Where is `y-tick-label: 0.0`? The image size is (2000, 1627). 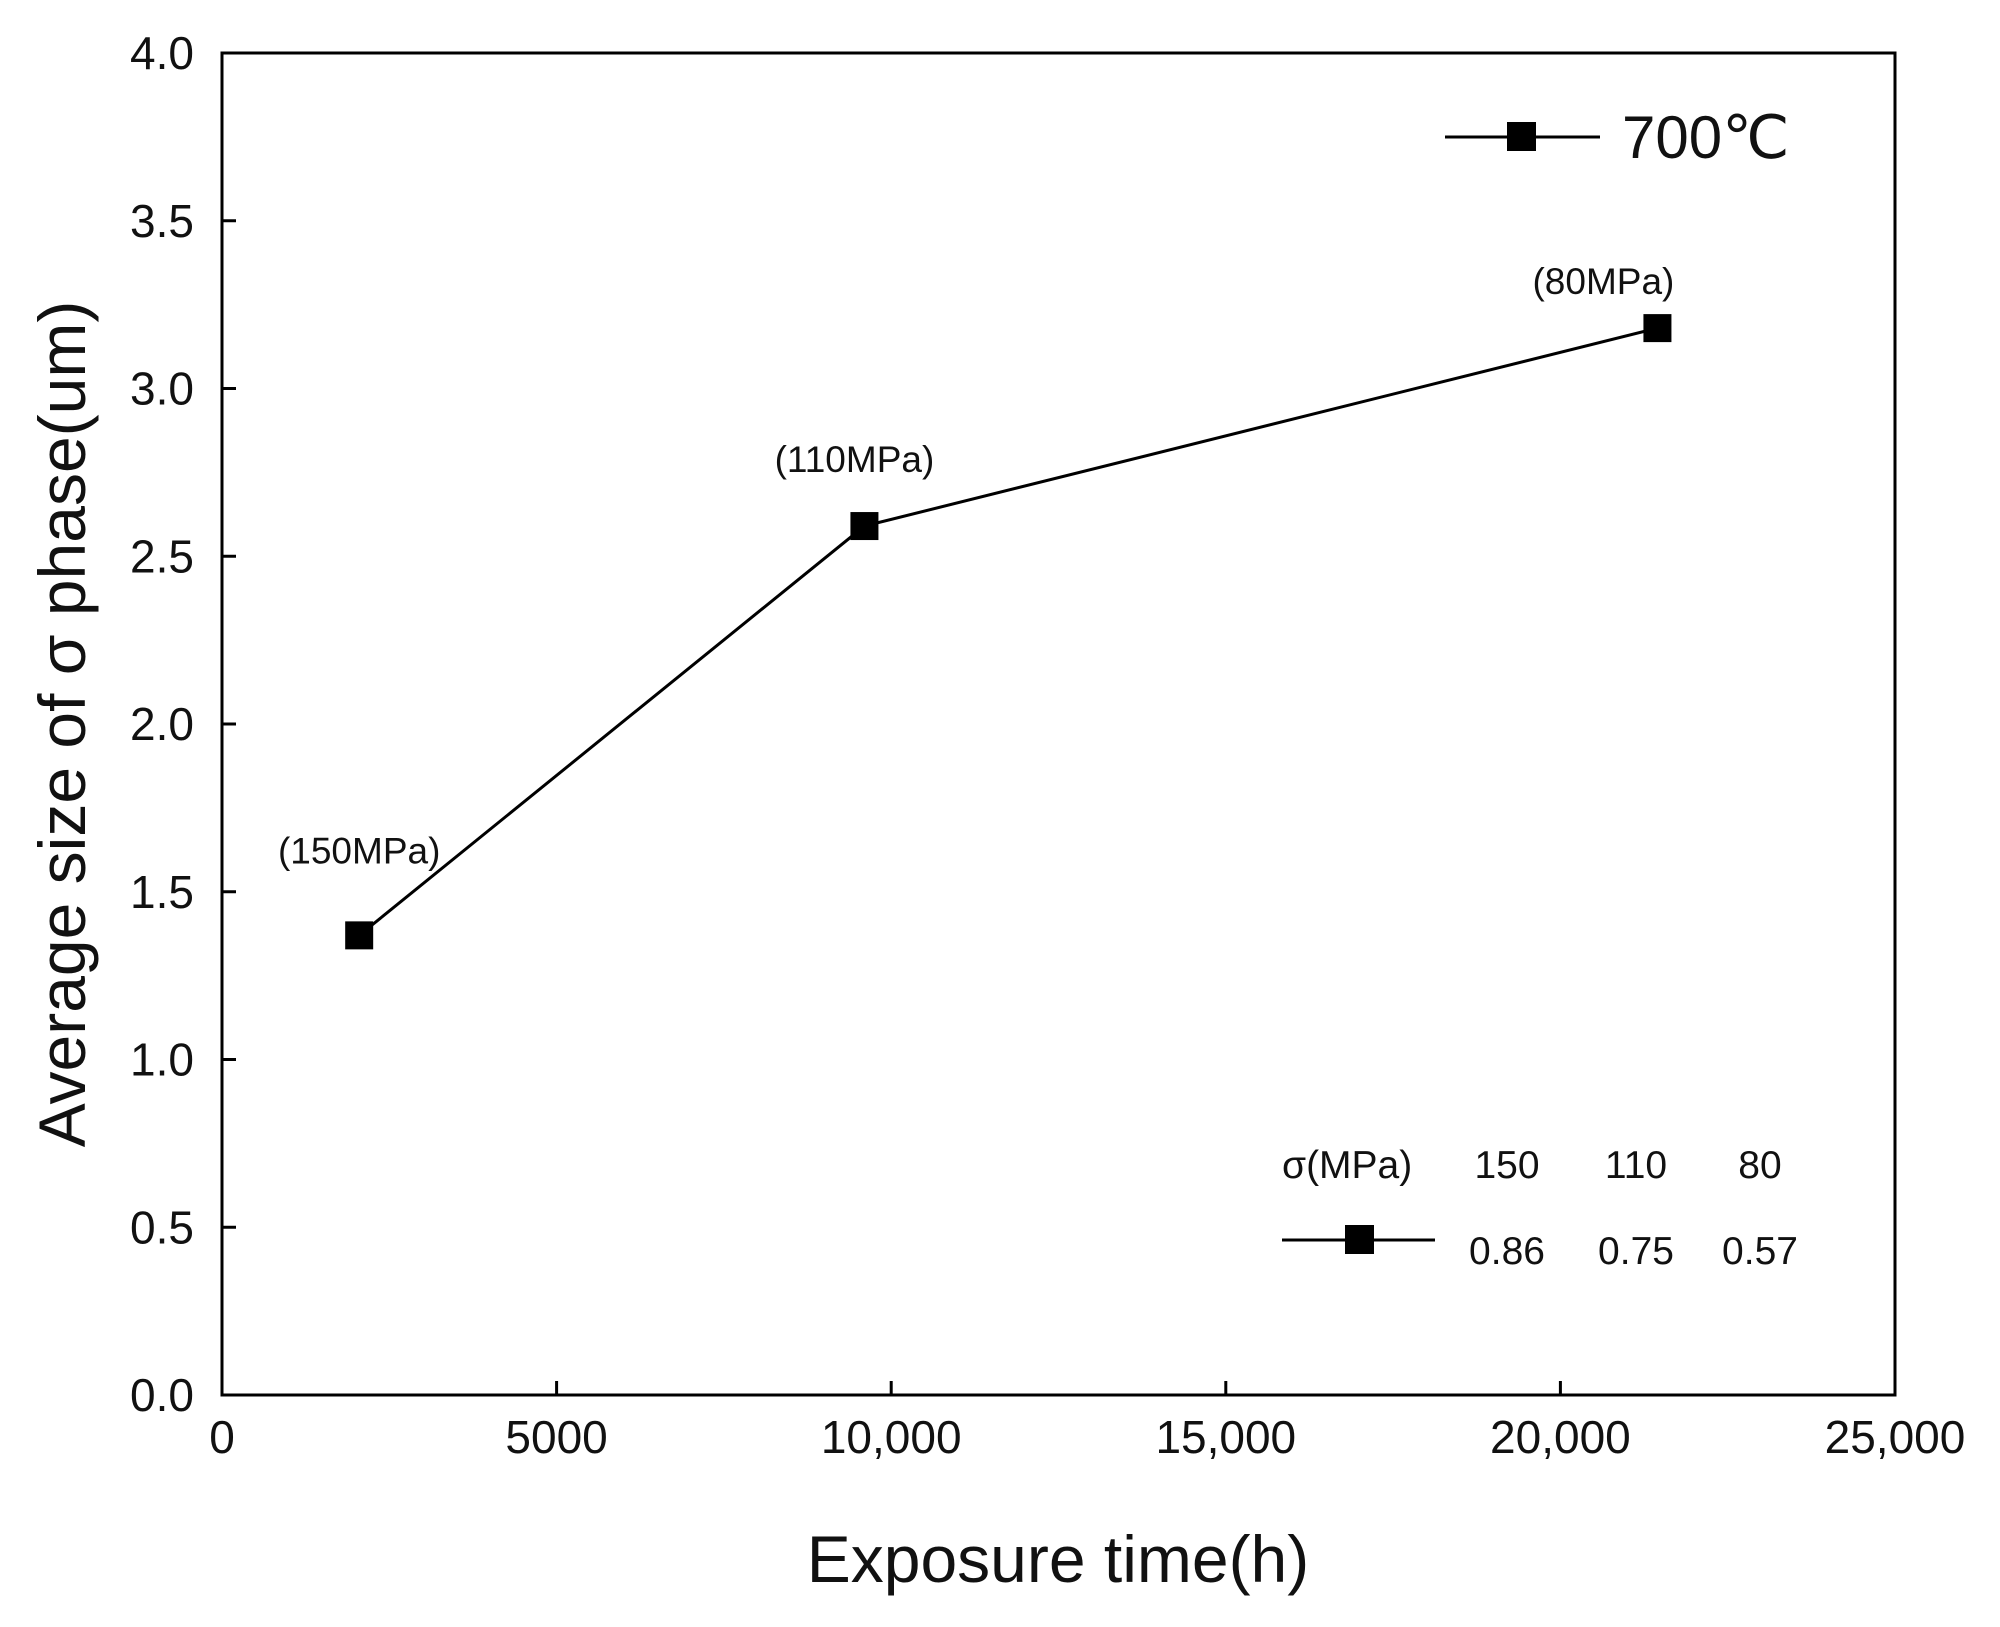
y-tick-label: 0.0 is located at coordinates (162, 1395).